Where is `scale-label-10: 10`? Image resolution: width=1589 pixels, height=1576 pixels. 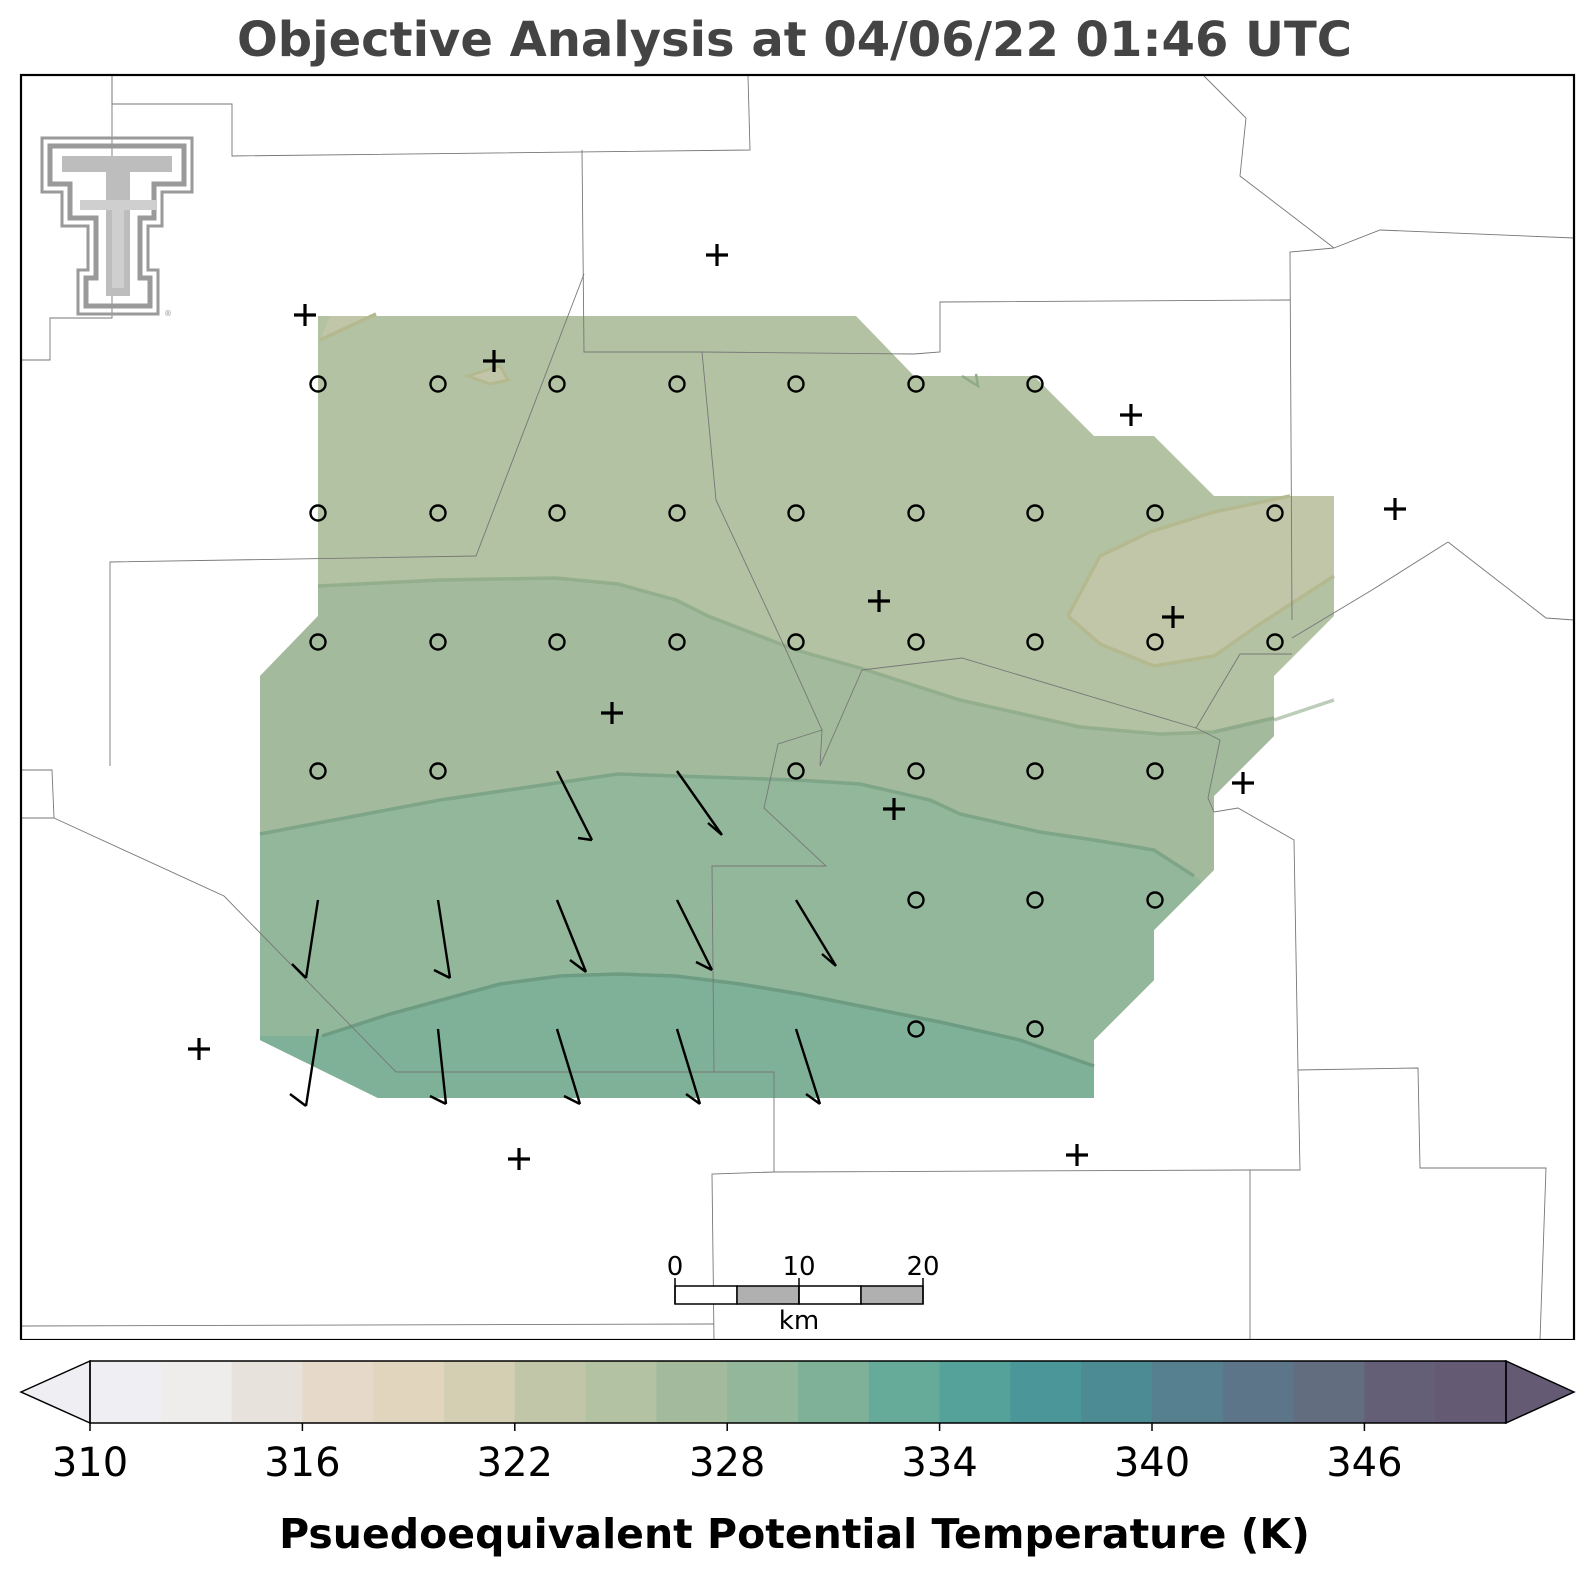 scale-label-10: 10 is located at coordinates (799, 1267).